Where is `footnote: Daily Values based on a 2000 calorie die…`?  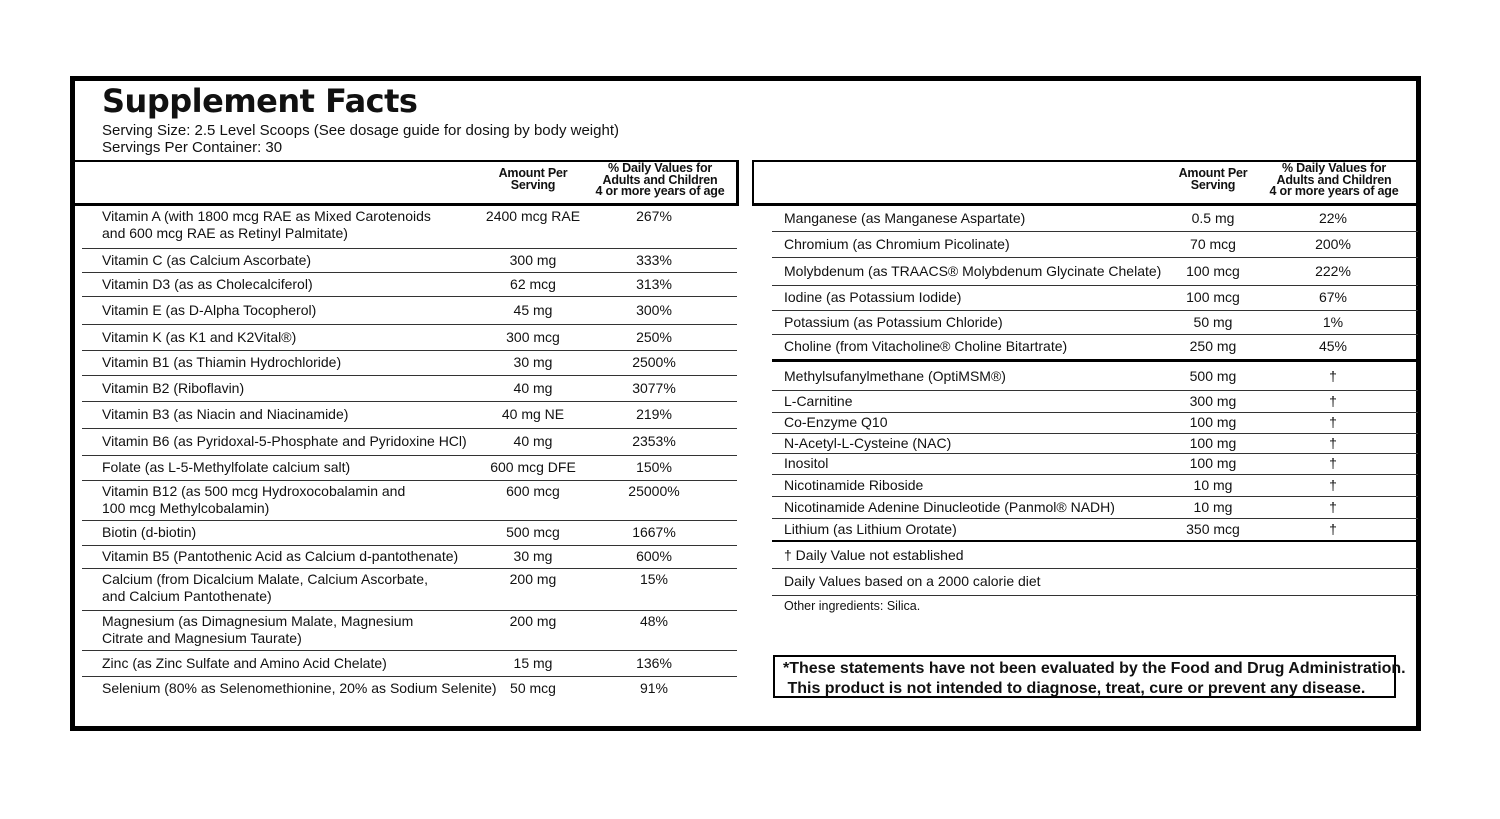 footnote: Daily Values based on a 2000 calorie die… is located at coordinates (912, 581).